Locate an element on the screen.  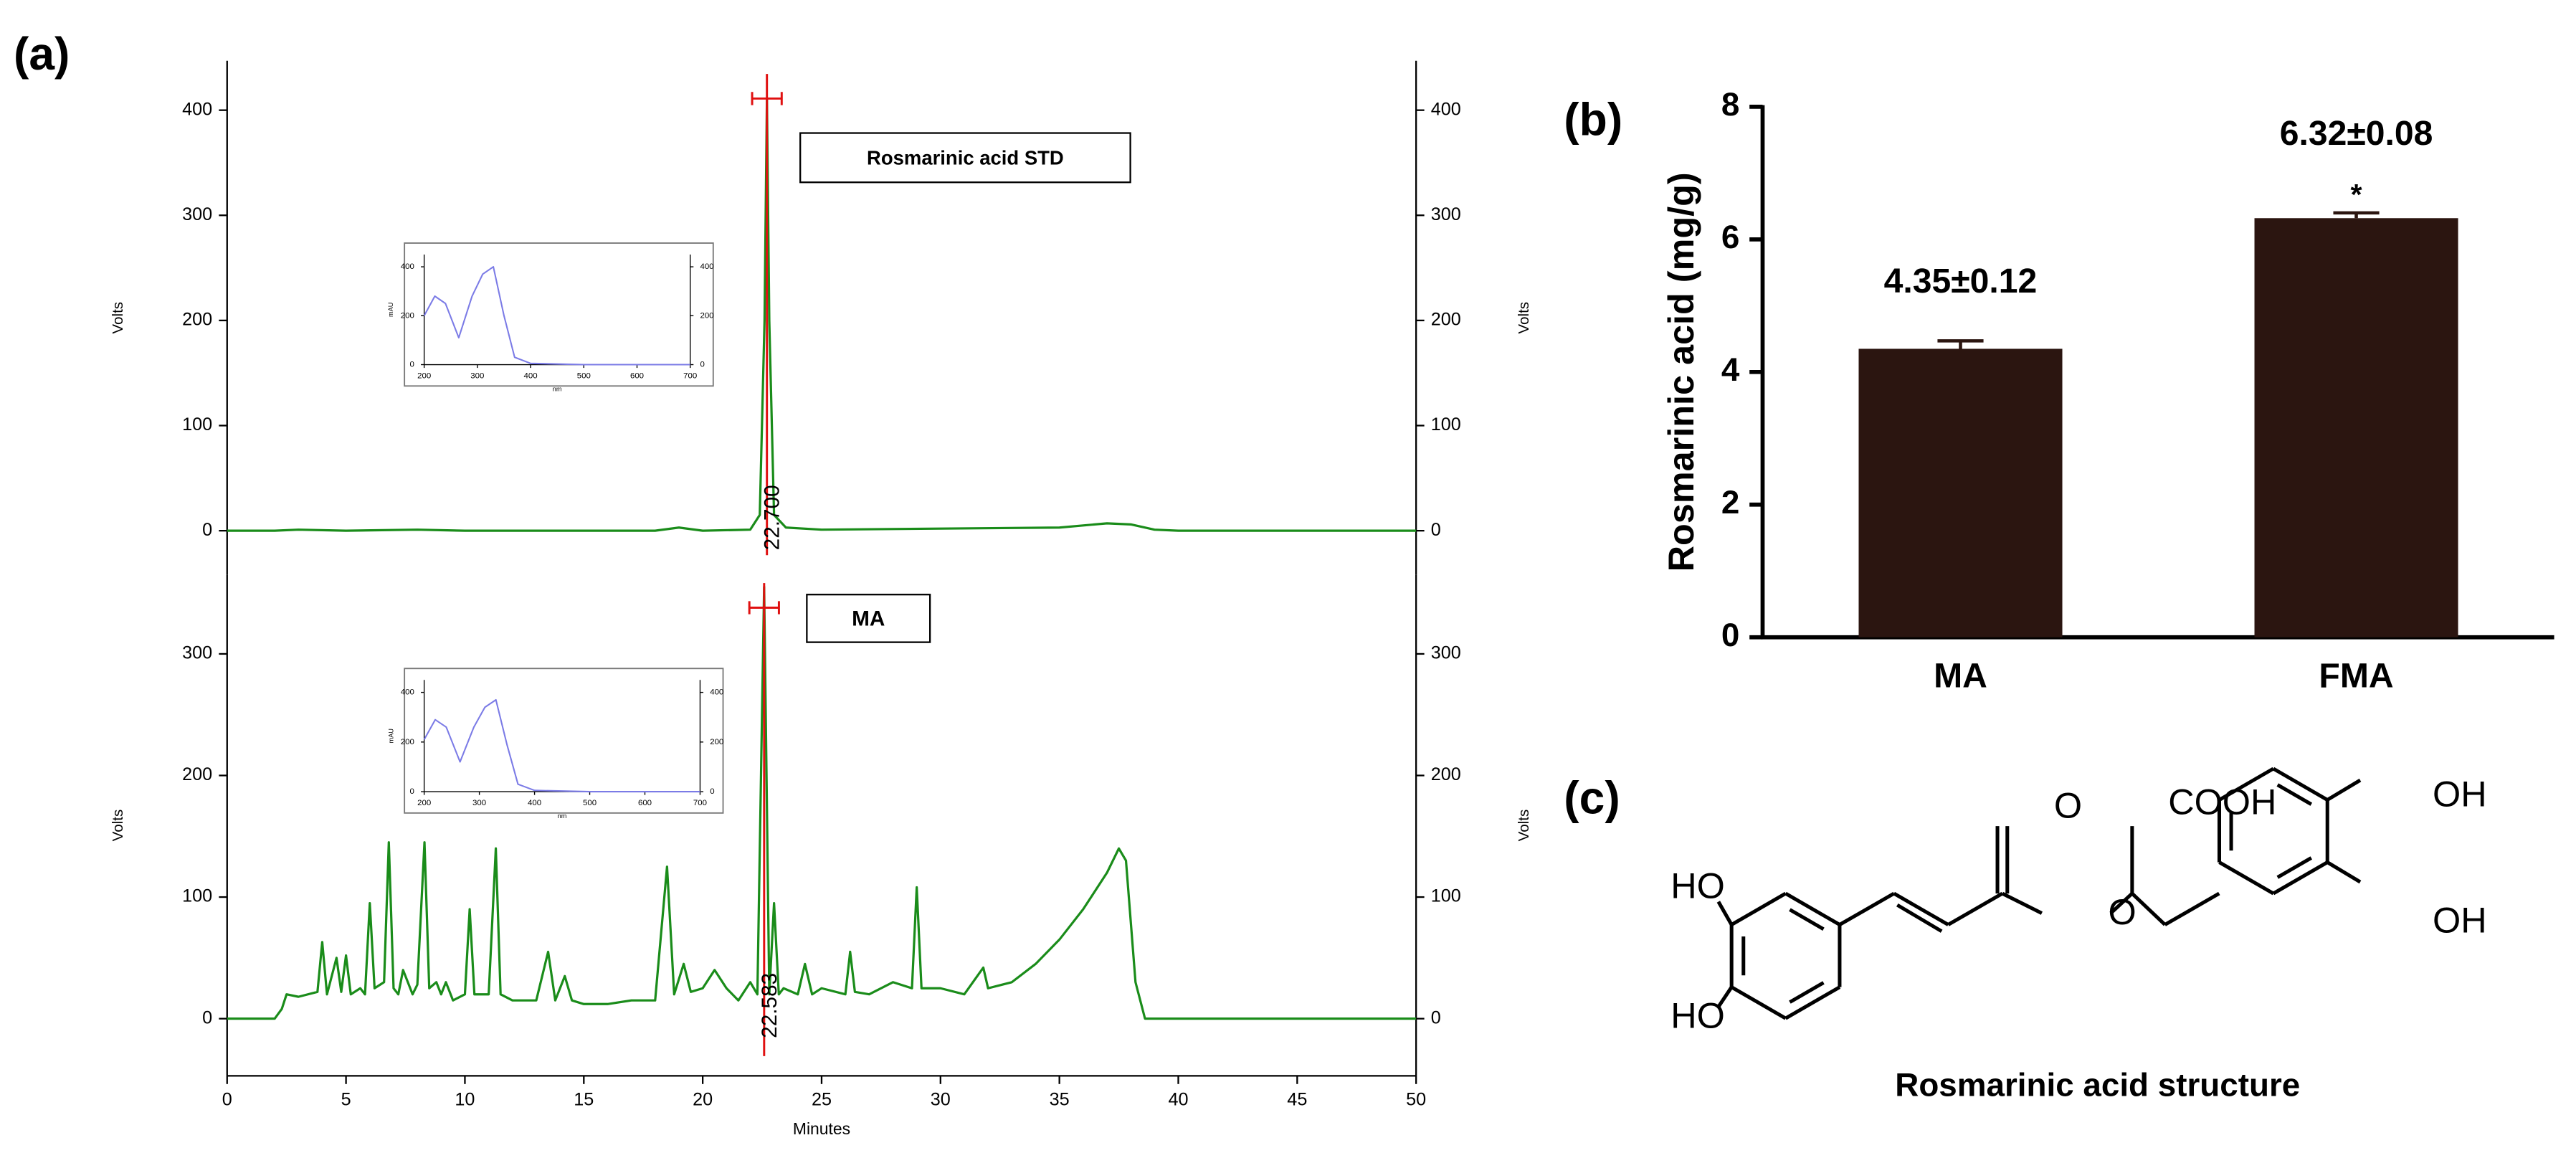
structure: HO HO O O COOH OH OH is located at coordinates (2079, 901).